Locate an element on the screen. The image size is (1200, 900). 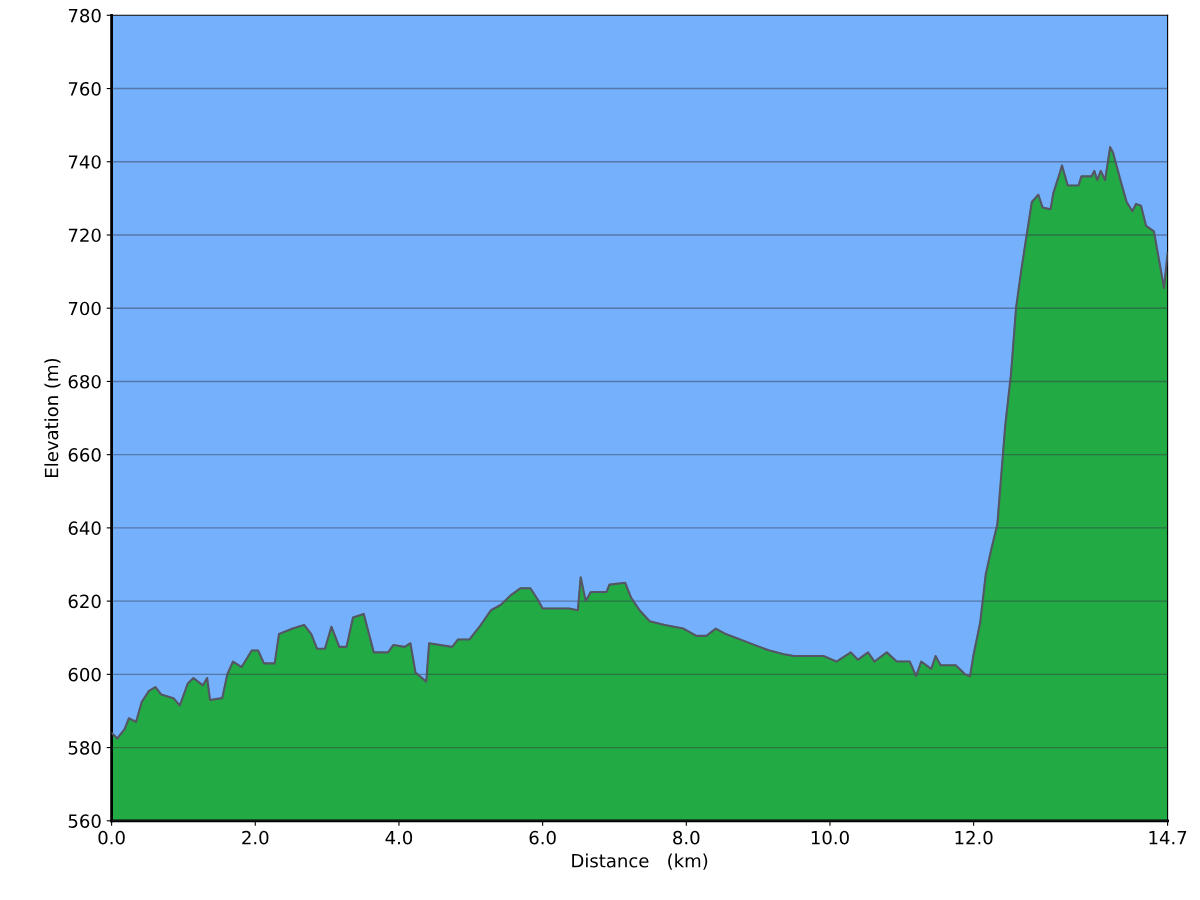
x-tick-label: 10.0 is located at coordinates (830, 837).